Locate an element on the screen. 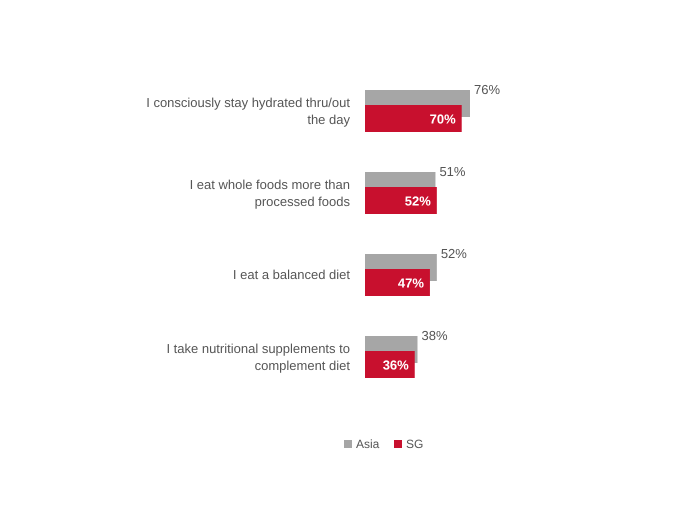 Image resolution: width=693 pixels, height=523 pixels. data-label: 47% is located at coordinates (411, 283).